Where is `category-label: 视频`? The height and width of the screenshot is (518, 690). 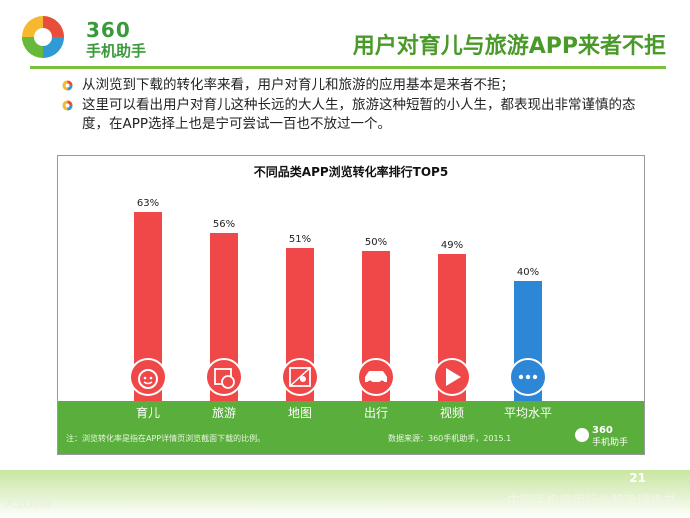 category-label: 视频 is located at coordinates (452, 412).